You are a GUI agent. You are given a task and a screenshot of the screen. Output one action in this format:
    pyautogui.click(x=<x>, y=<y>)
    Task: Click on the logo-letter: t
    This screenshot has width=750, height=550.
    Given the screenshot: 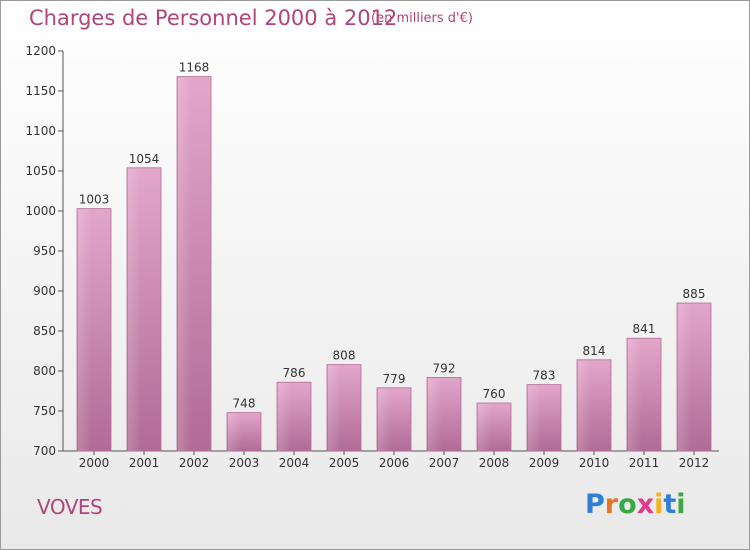 What is the action you would take?
    pyautogui.click(x=670, y=504)
    